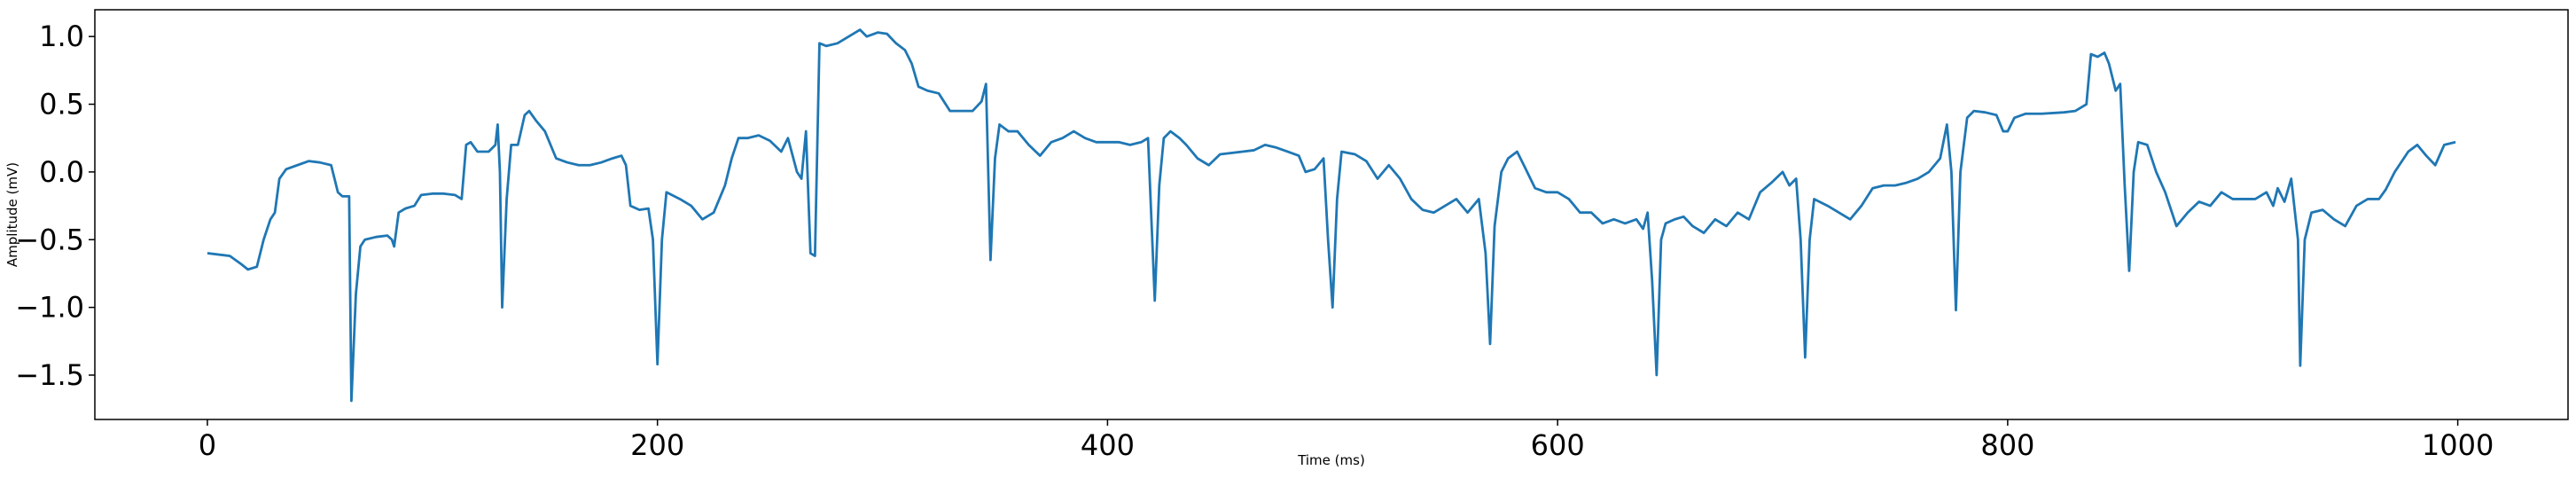  What do you see at coordinates (49, 308) in the screenshot?
I see `y-tick-label: −1.0` at bounding box center [49, 308].